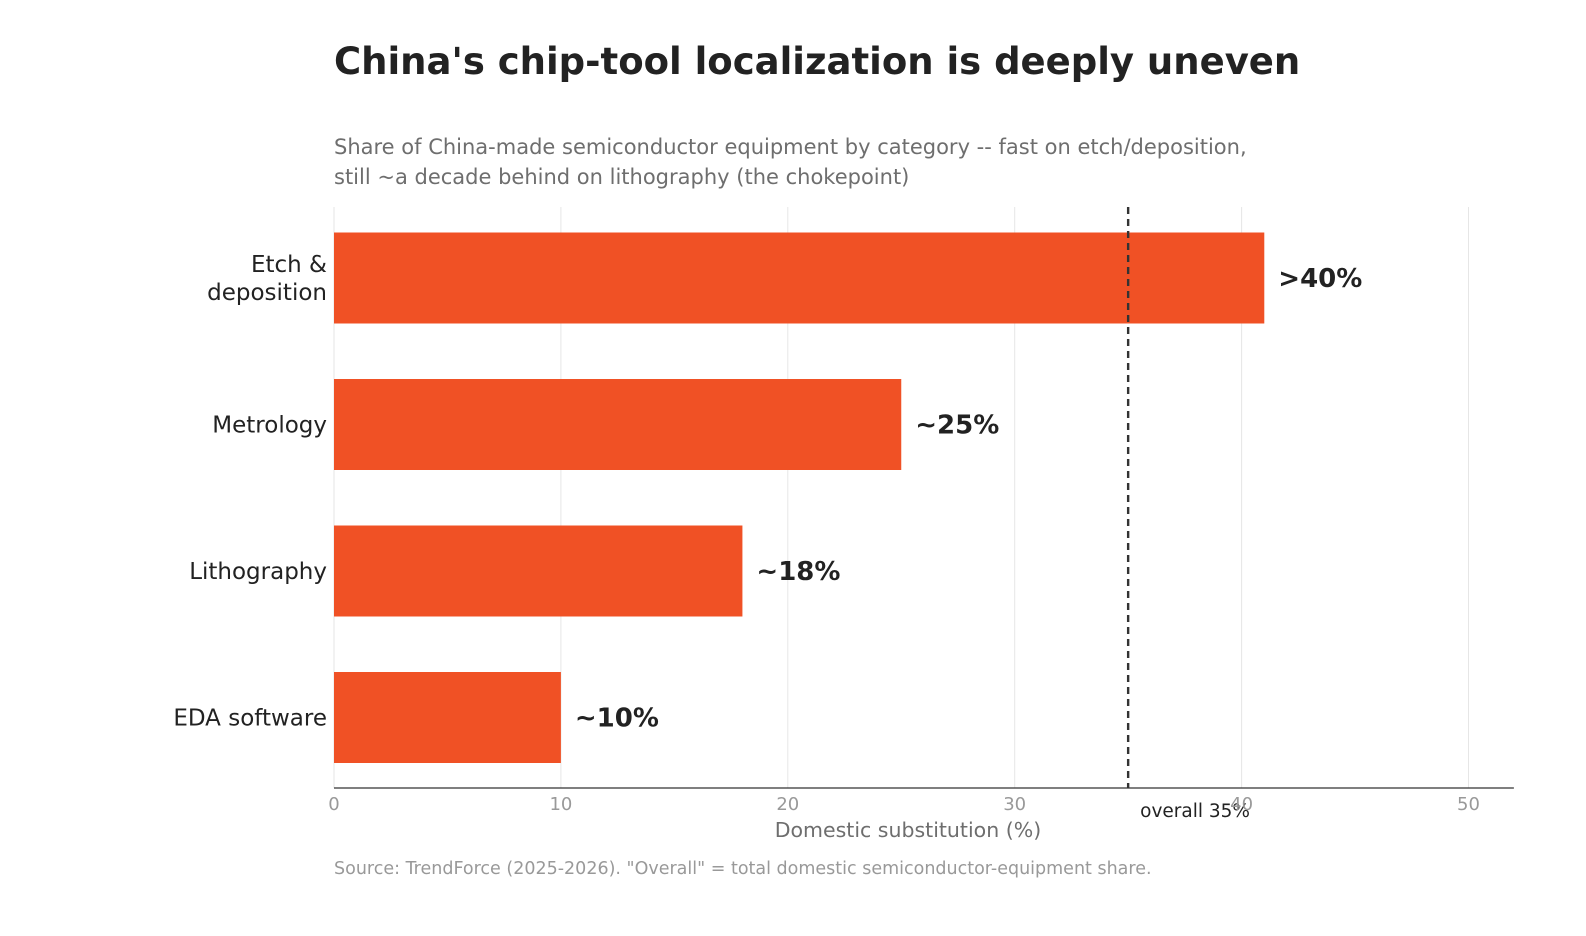 The width and height of the screenshot is (1586, 936). Describe the element at coordinates (1241, 804) in the screenshot. I see `x-tick-label: 40` at that location.